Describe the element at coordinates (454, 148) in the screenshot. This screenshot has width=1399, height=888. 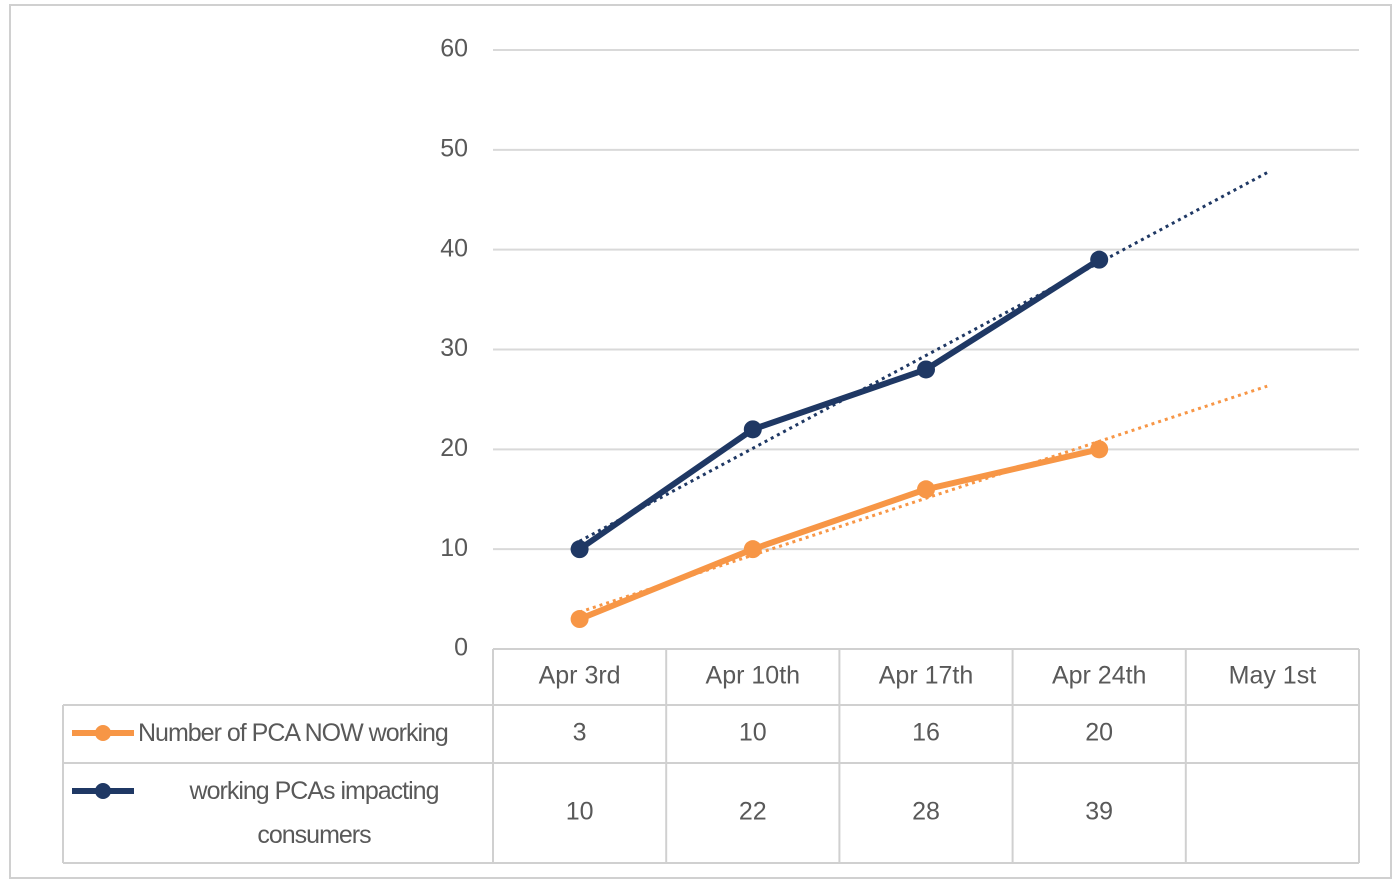
I see `y-tick-label: 50` at that location.